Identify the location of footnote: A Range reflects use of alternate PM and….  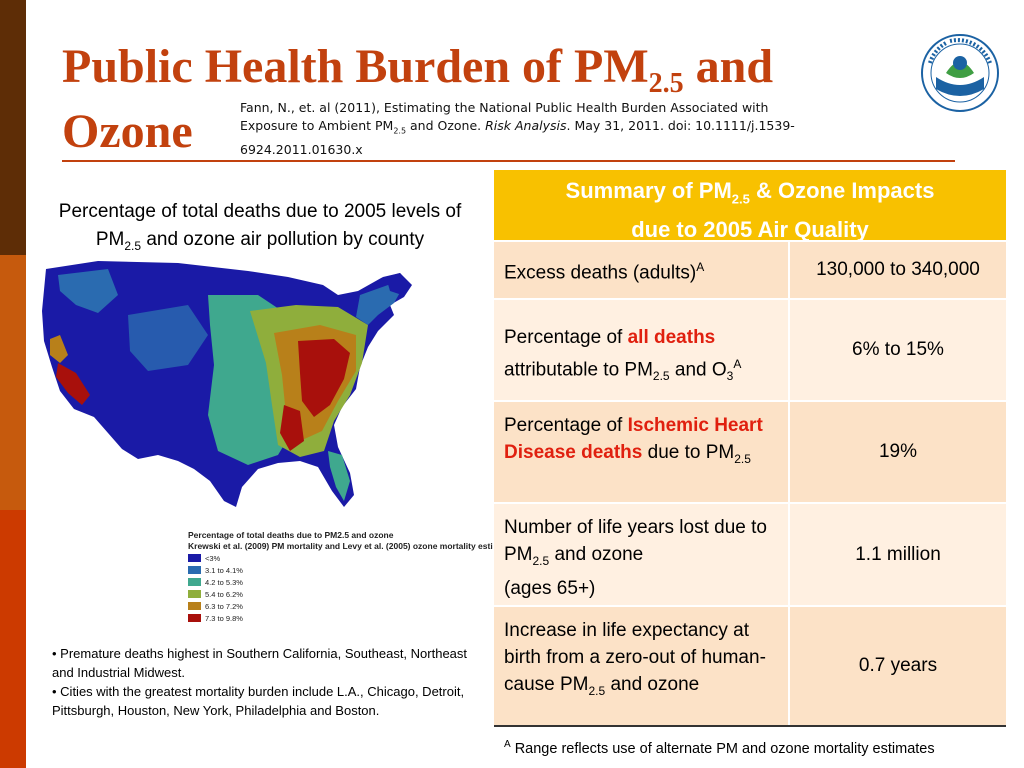
(754, 747).